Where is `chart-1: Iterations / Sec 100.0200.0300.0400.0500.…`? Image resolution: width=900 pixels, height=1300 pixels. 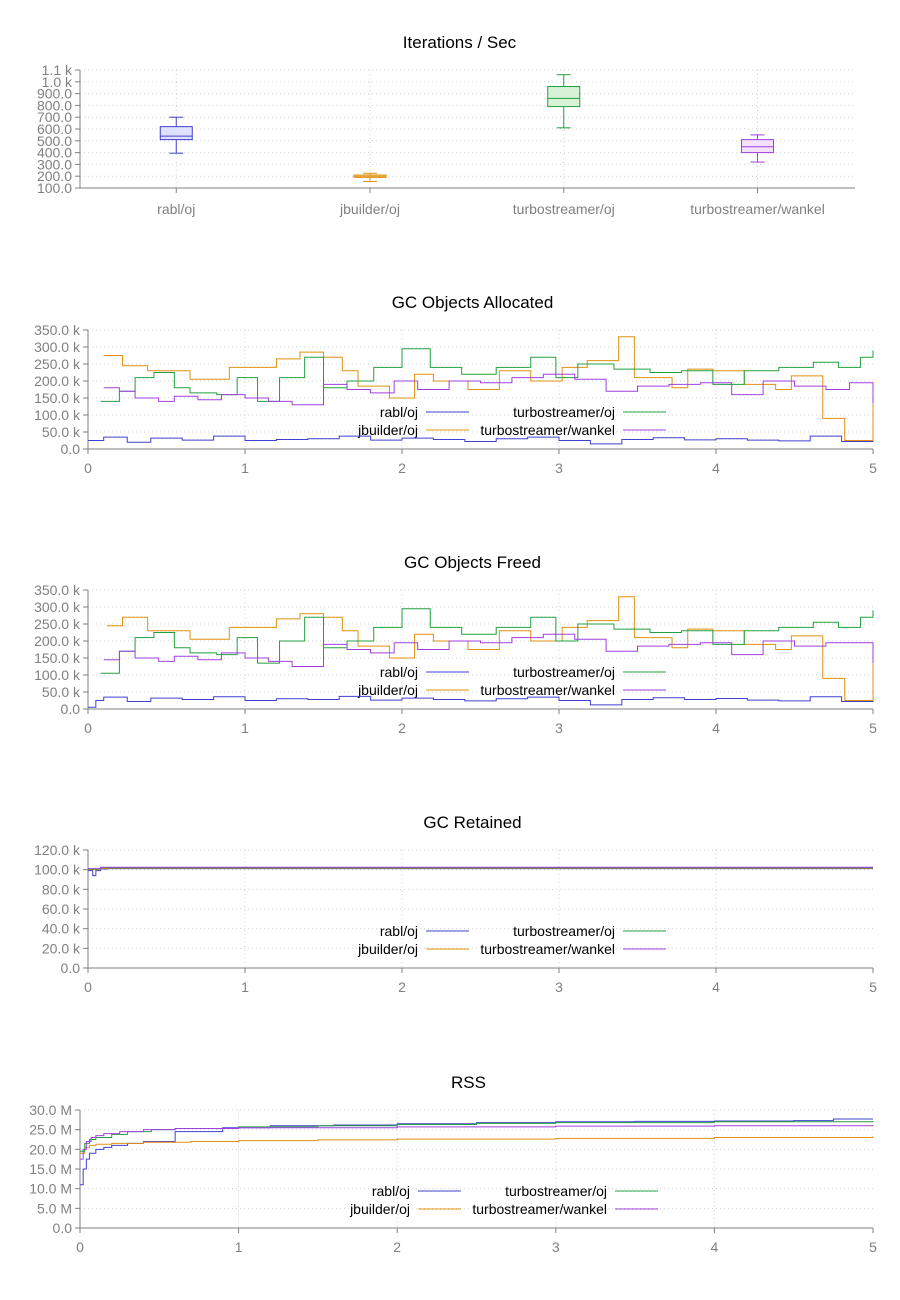 chart-1: Iterations / Sec 100.0200.0300.0400.0500.… is located at coordinates (446, 125).